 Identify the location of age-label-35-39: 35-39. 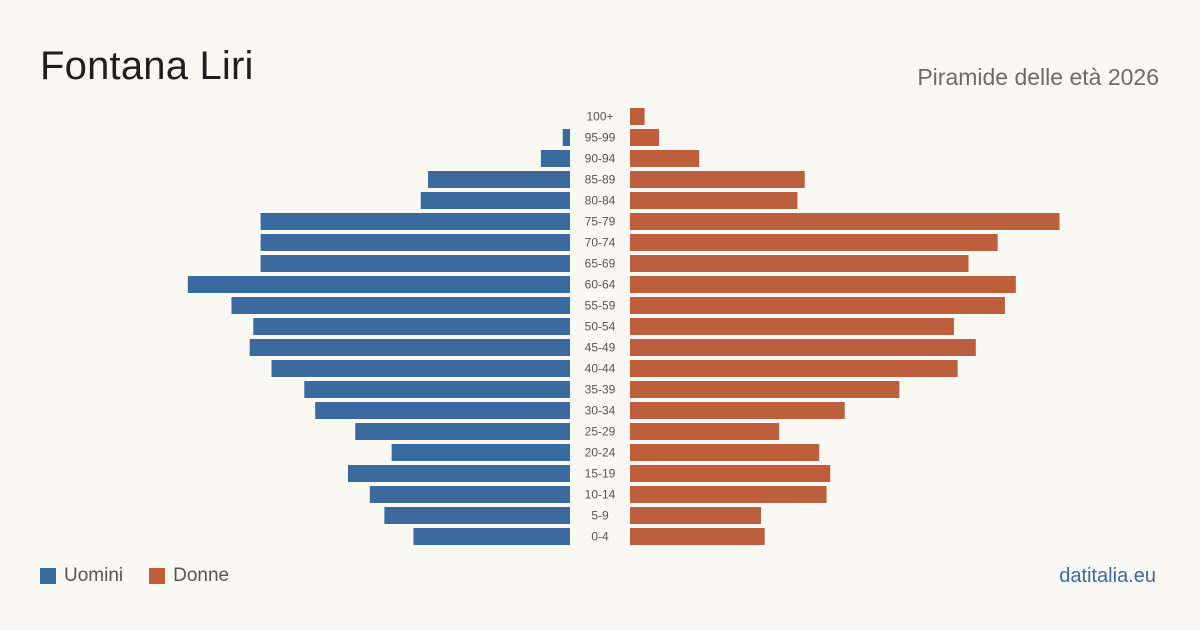
(600, 390).